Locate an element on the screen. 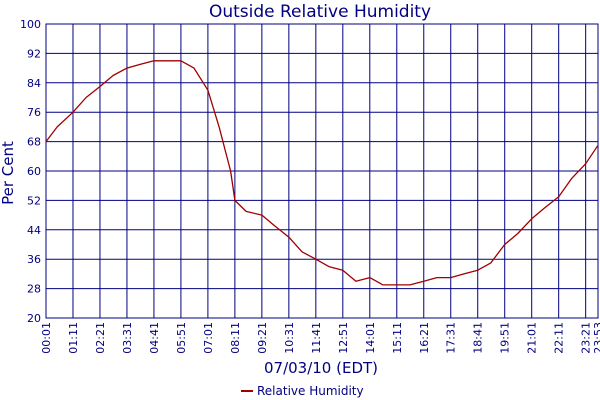 Image resolution: width=600 pixels, height=400 pixels. x-tick-label: 18:41 is located at coordinates (478, 338).